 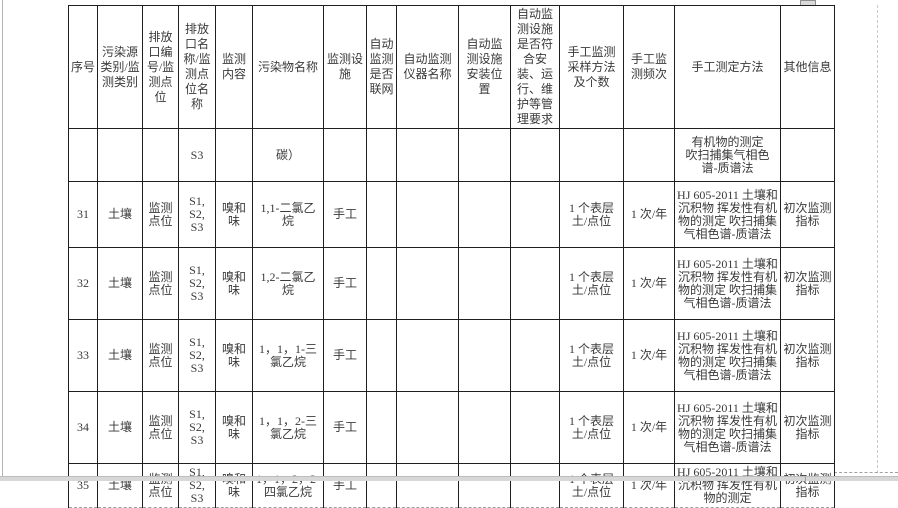 What do you see at coordinates (120, 155) in the screenshot?
I see `cell-category` at bounding box center [120, 155].